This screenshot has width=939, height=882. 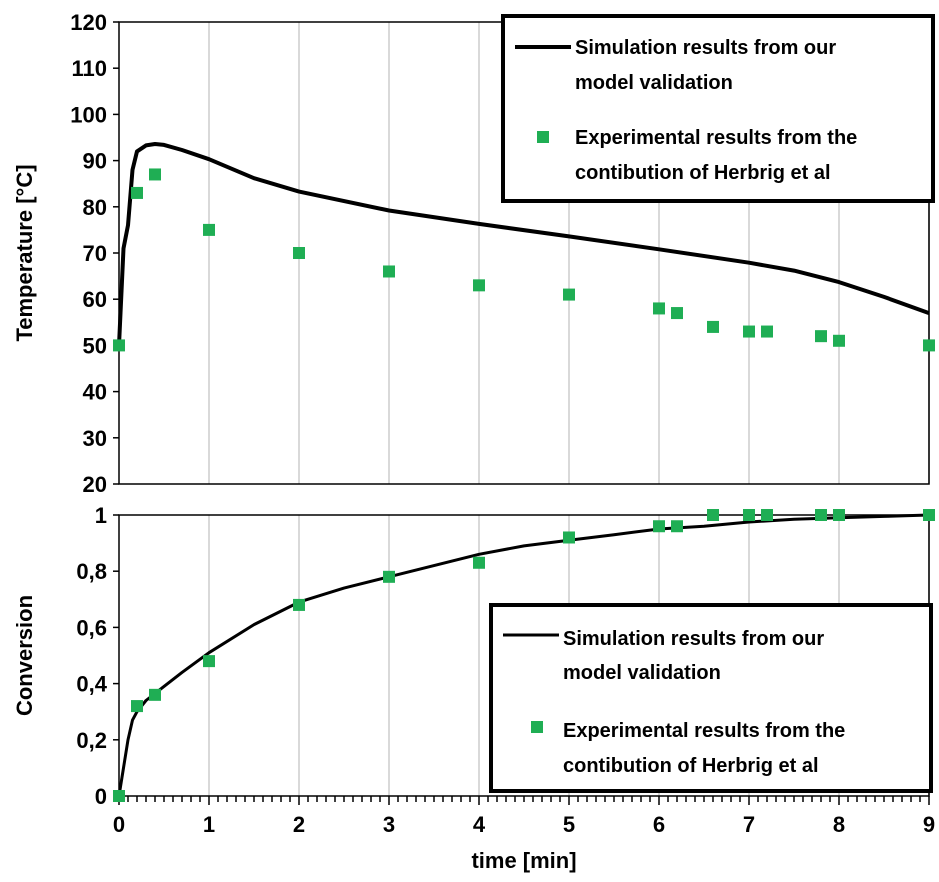 What do you see at coordinates (659, 824) in the screenshot?
I see `x-tick-label: 6` at bounding box center [659, 824].